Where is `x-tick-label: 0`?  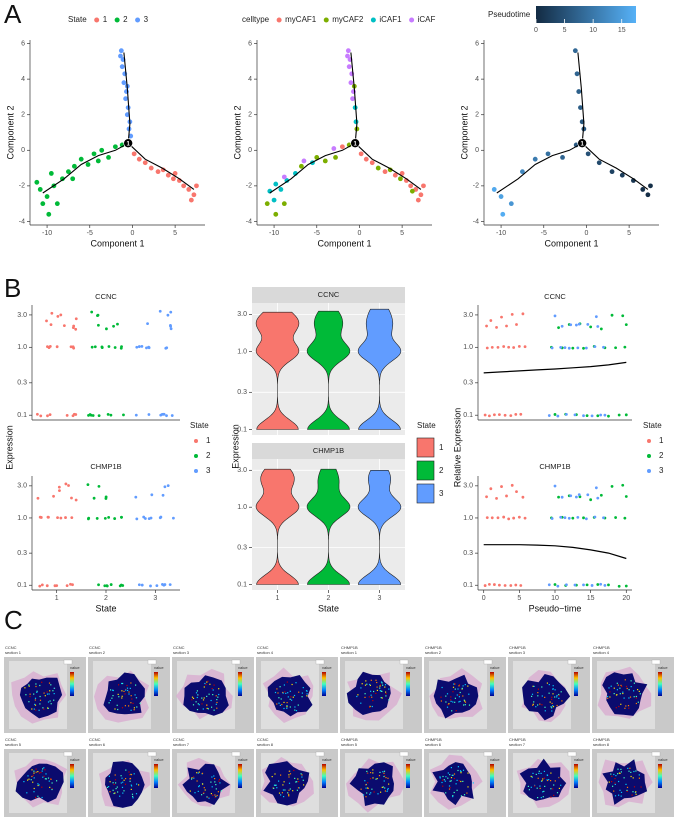
x-tick-label: 0 is located at coordinates (484, 598).